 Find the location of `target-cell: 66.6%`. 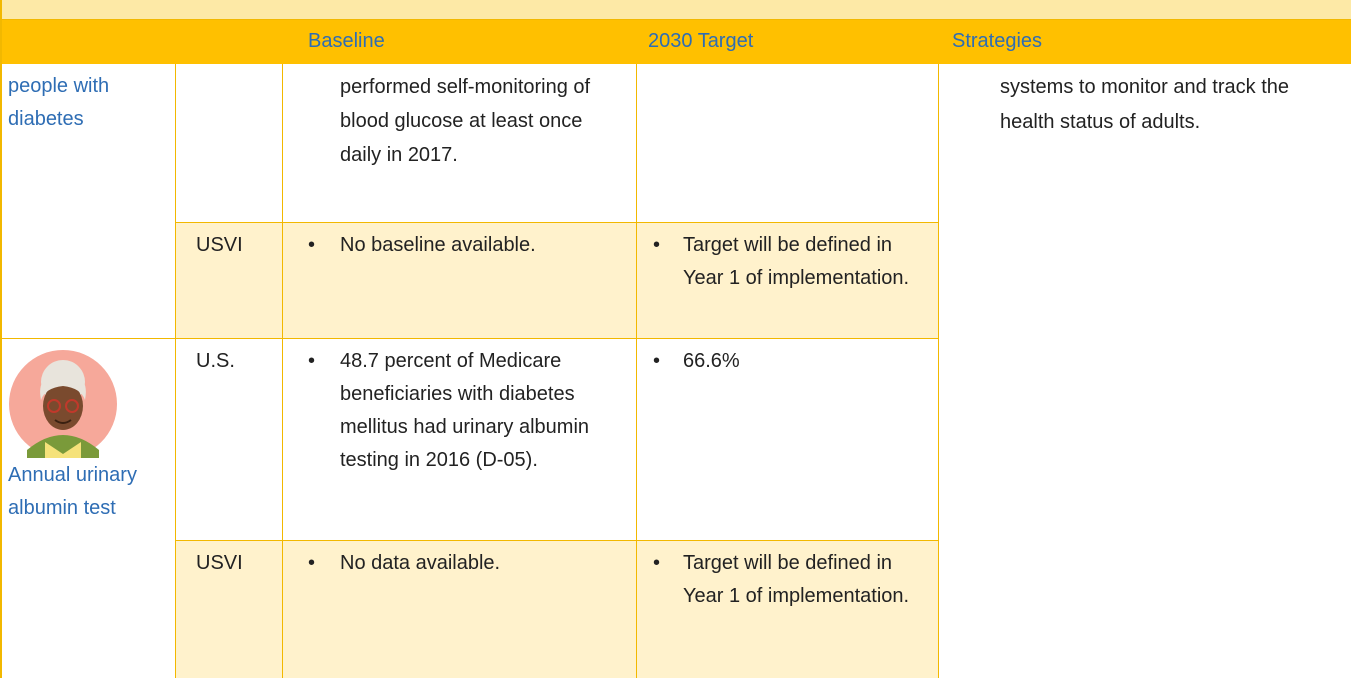

target-cell: 66.6% is located at coordinates (711, 361).